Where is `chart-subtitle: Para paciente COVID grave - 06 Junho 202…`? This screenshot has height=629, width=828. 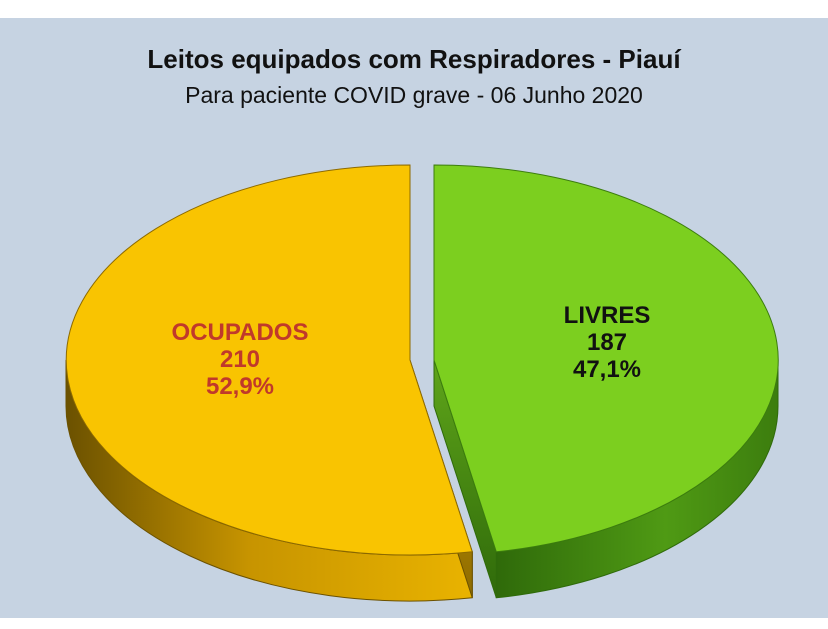
chart-subtitle: Para paciente COVID grave - 06 Junho 202… is located at coordinates (414, 95).